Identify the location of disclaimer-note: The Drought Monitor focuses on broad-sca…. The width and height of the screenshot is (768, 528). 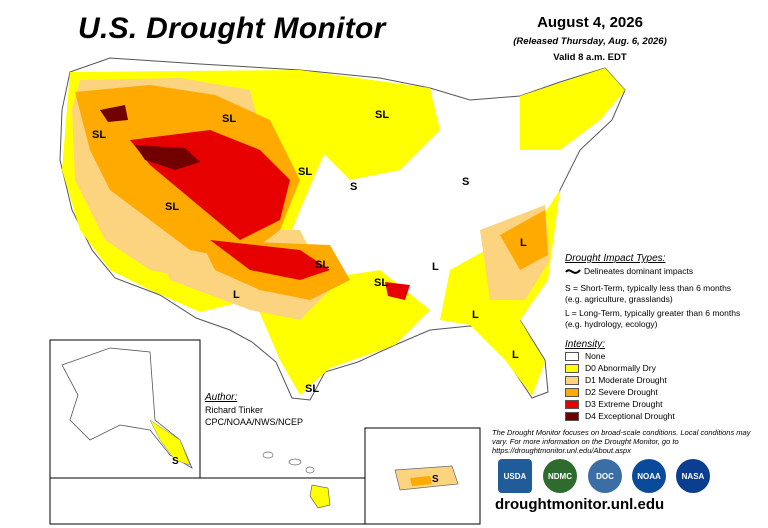
(621, 441).